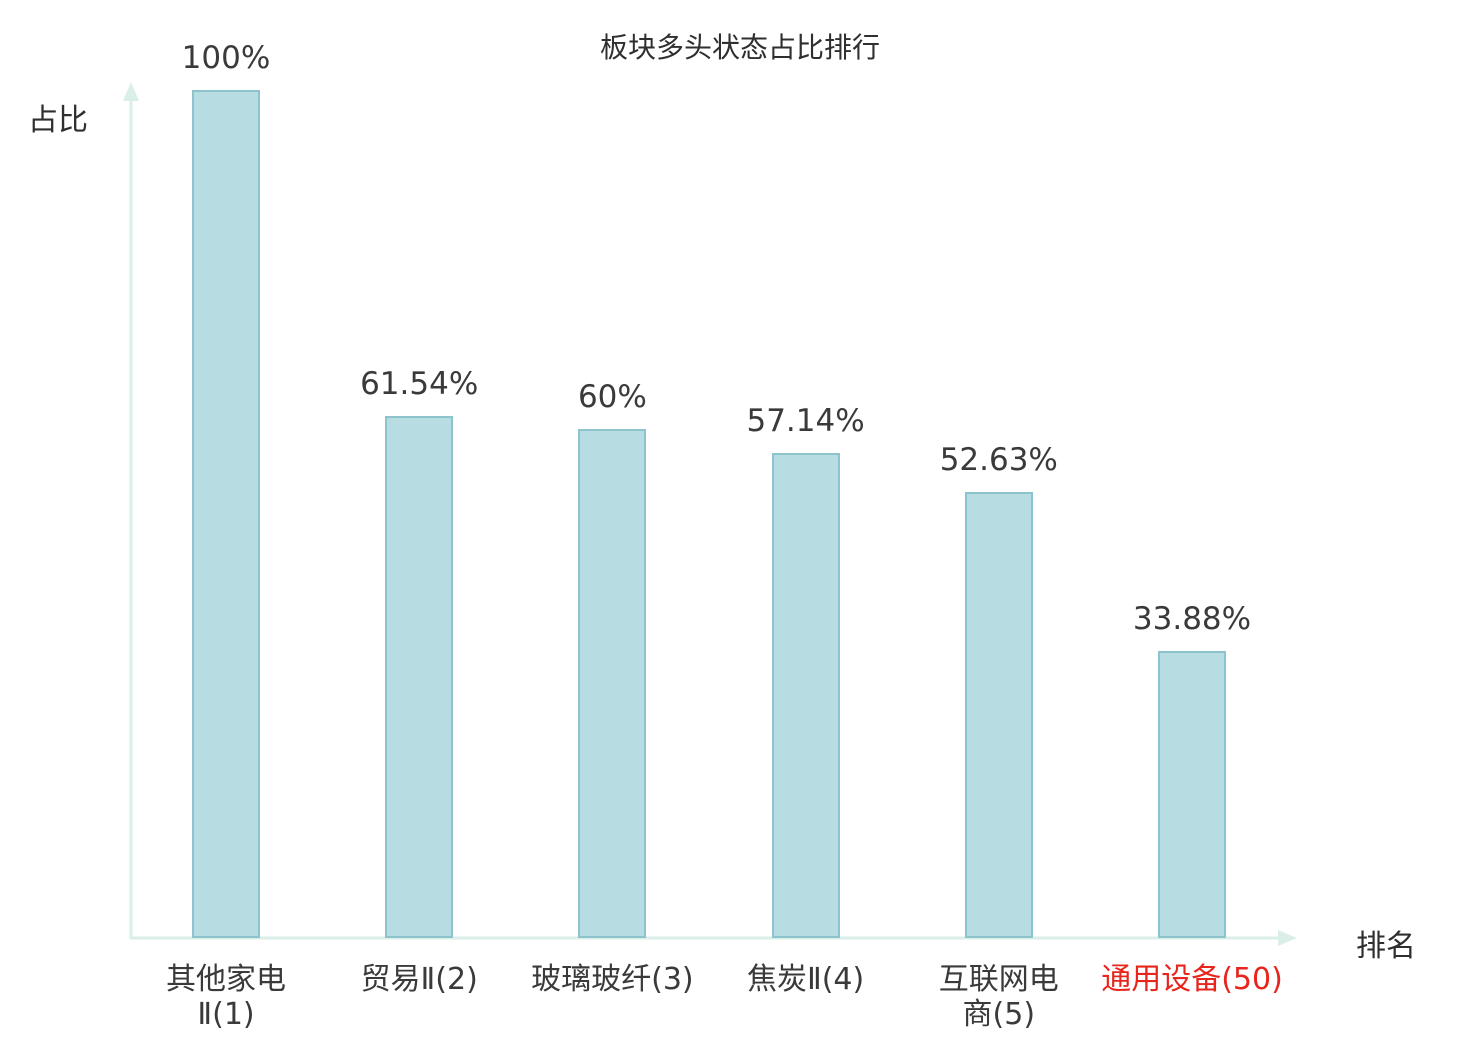 This screenshot has width=1480, height=1040. Describe the element at coordinates (58, 120) in the screenshot. I see `y-axis-label: 占比` at that location.